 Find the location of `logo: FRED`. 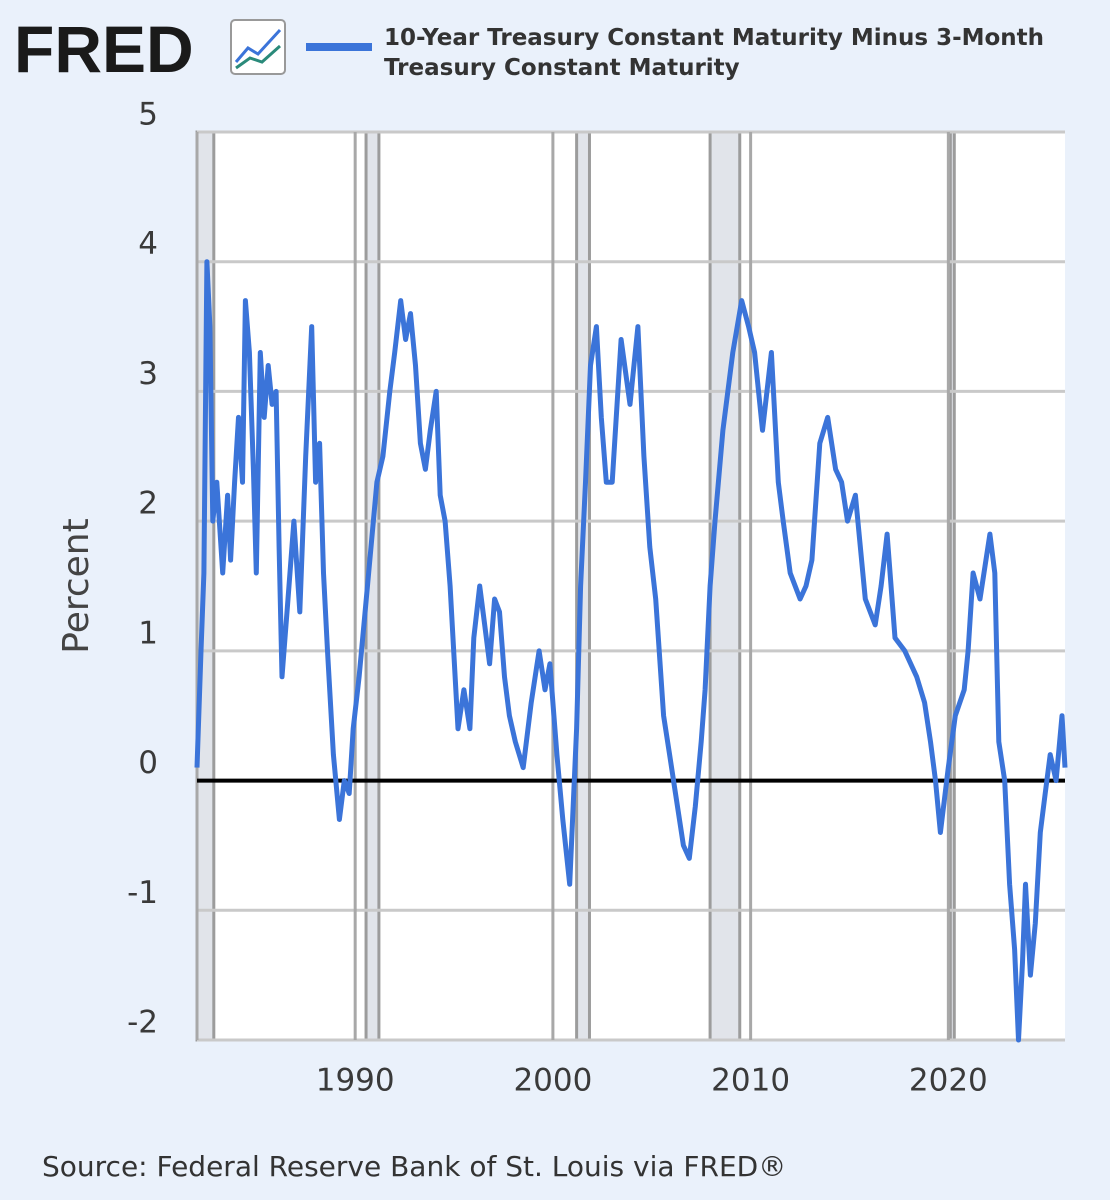

logo: FRED is located at coordinates (104, 49).